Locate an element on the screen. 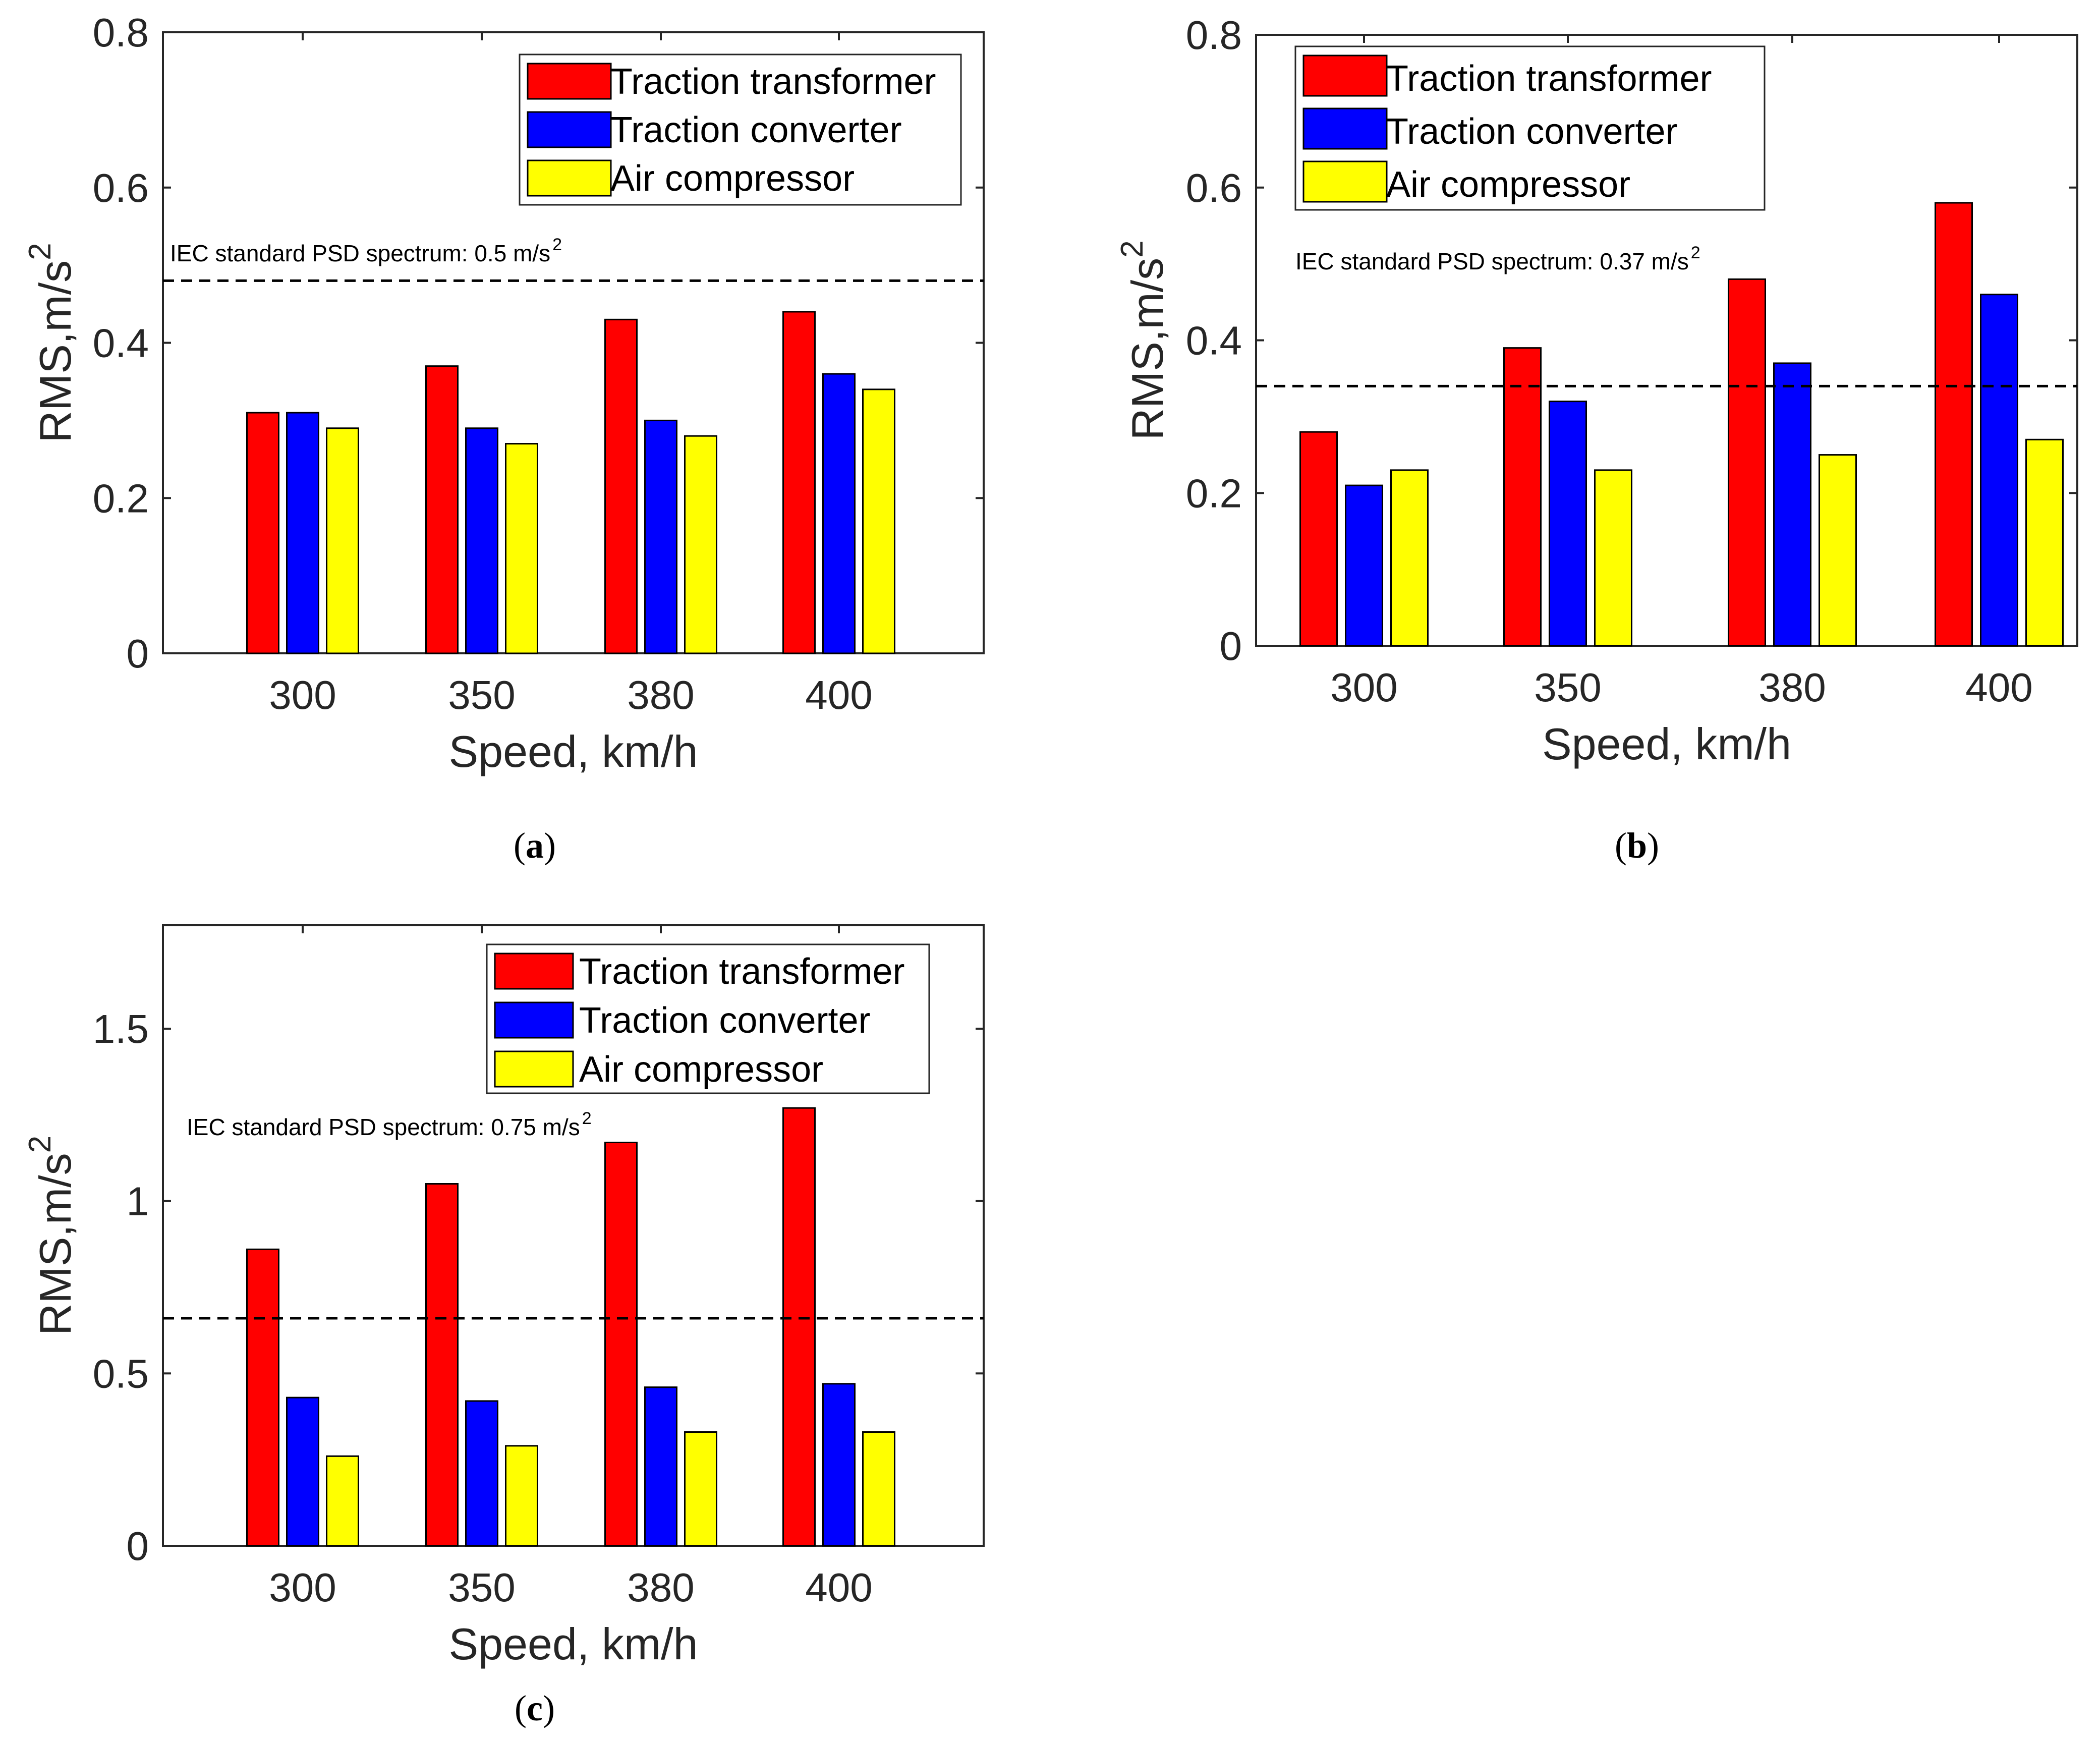 This screenshot has height=1737, width=2100. y-tick-label: 0.2 is located at coordinates (1214, 494).